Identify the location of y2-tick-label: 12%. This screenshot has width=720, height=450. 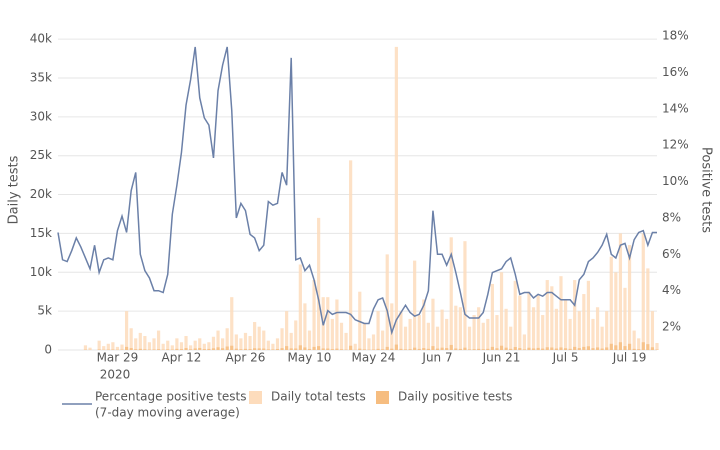
(675, 145).